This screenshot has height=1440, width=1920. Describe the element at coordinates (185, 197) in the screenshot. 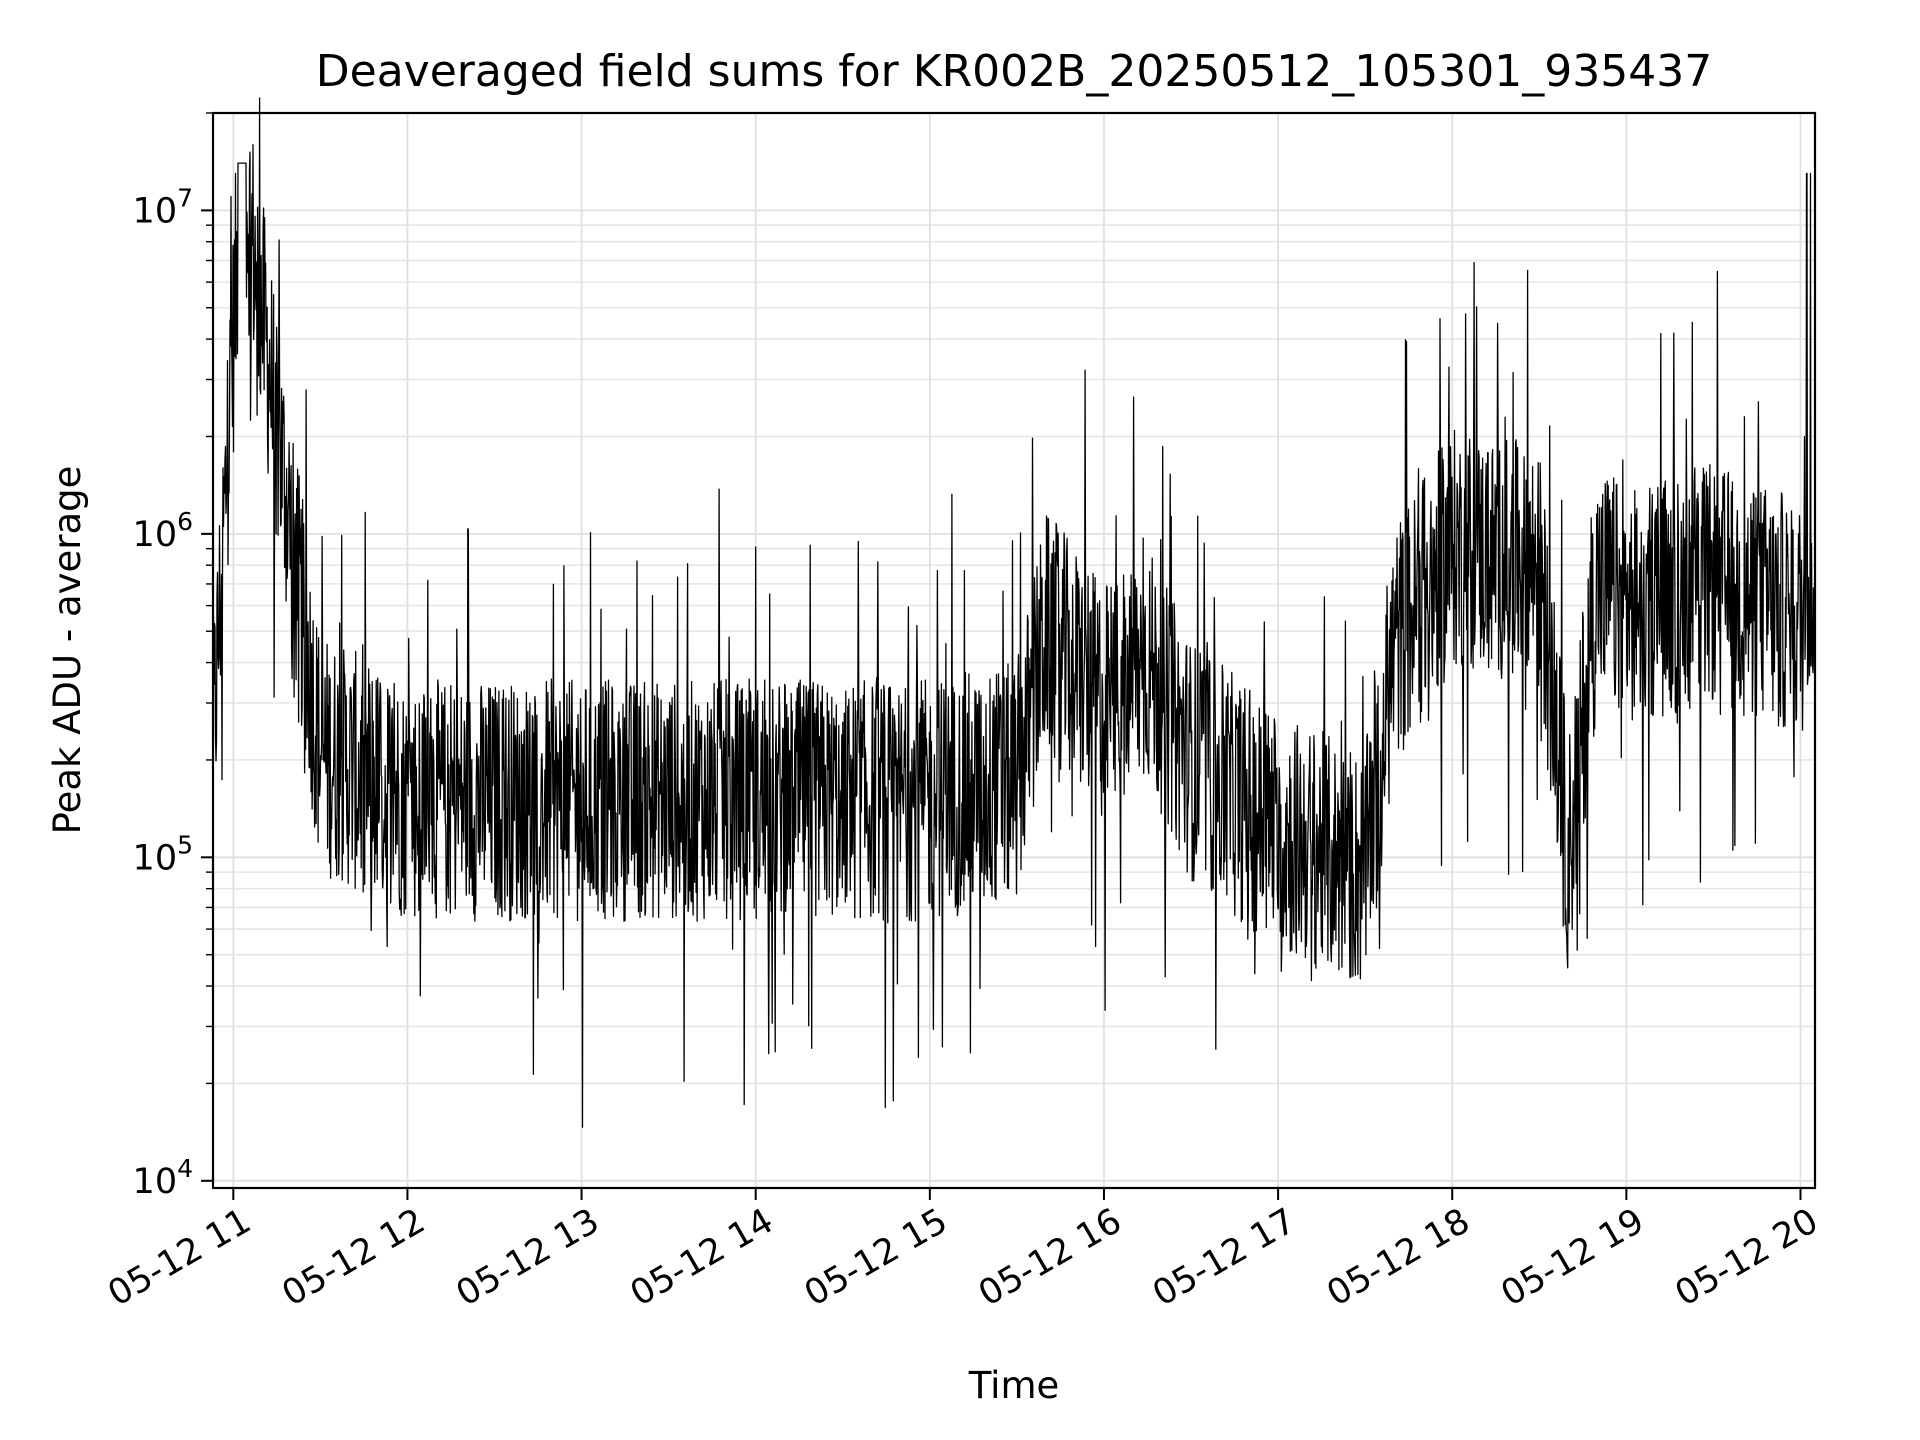

I see `y-tick-exponent: 7` at that location.